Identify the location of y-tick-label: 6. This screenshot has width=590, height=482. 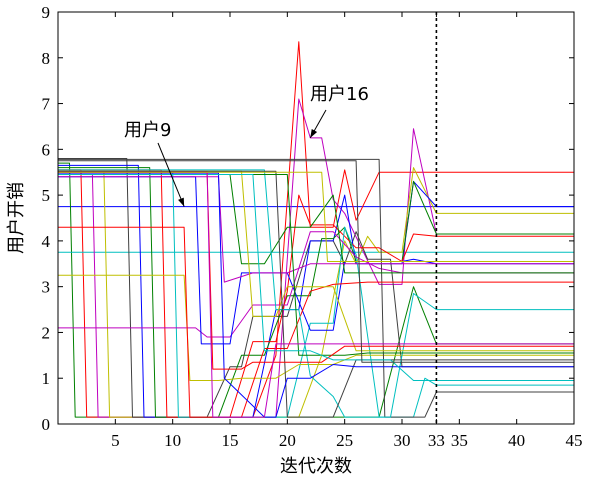
(46, 149).